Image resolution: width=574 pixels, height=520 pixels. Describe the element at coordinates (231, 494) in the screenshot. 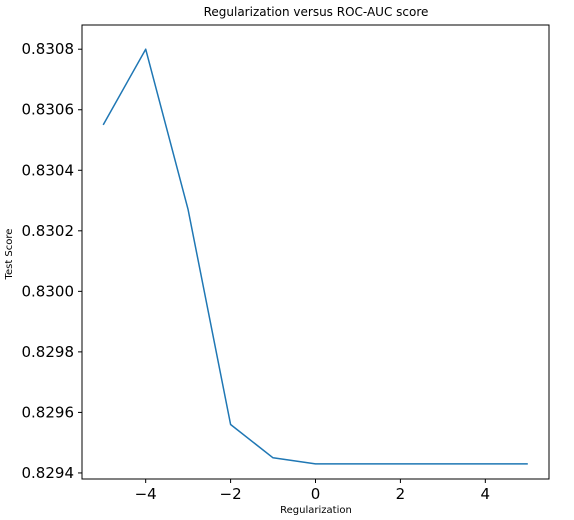

I see `x-tick-label: −2` at that location.